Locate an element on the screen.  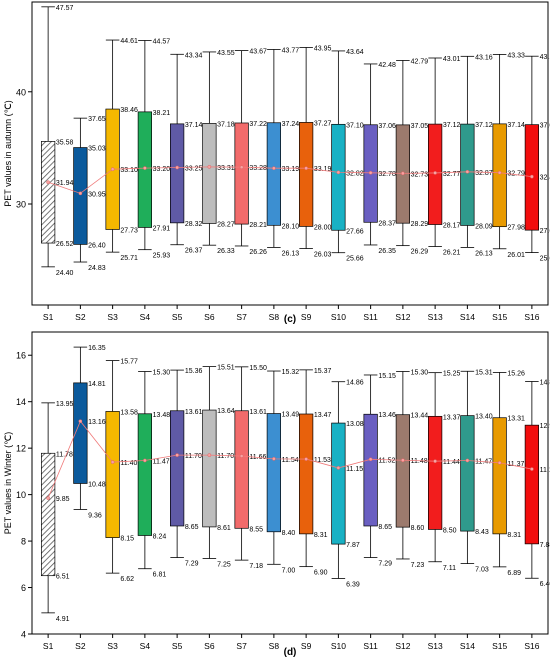
y-axis-label: PET values in Winter (℃) is located at coordinates (8, 483).